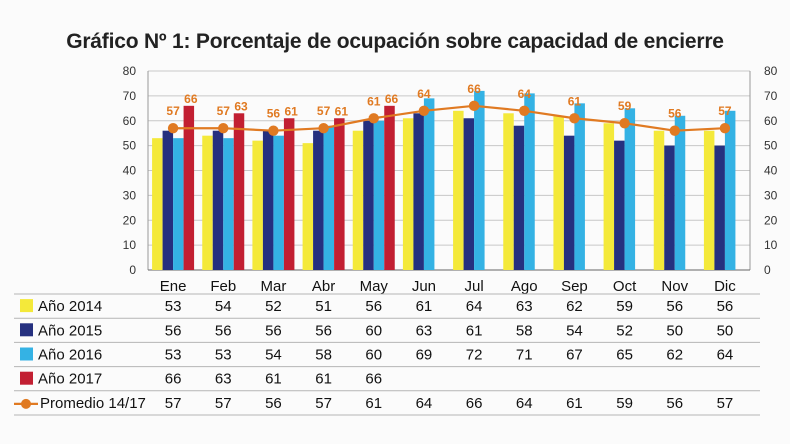  Describe the element at coordinates (130, 245) in the screenshot. I see `y-tick-label-left: 10` at that location.